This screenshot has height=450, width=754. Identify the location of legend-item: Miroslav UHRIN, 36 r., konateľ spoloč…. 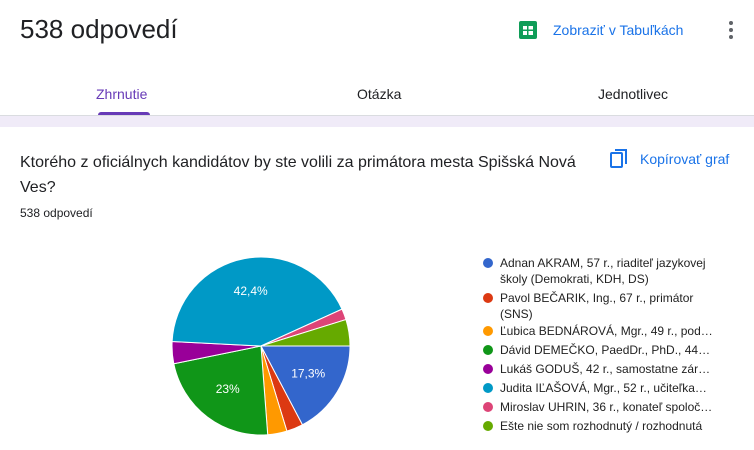
(603, 407).